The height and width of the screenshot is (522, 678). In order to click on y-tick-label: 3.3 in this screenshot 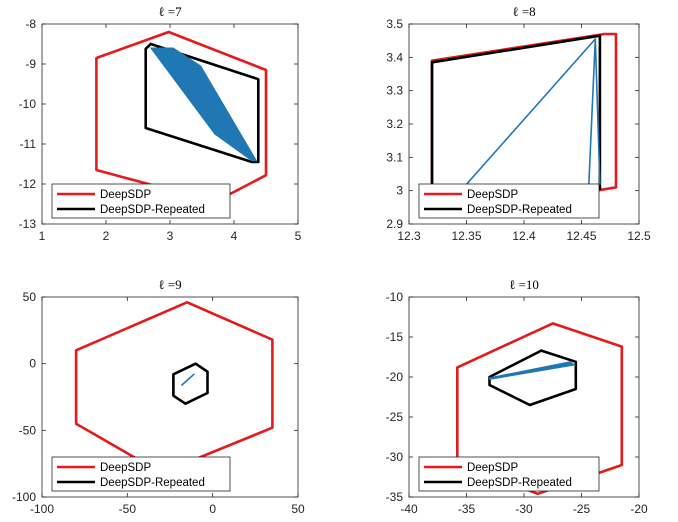, I will do `click(394, 91)`.